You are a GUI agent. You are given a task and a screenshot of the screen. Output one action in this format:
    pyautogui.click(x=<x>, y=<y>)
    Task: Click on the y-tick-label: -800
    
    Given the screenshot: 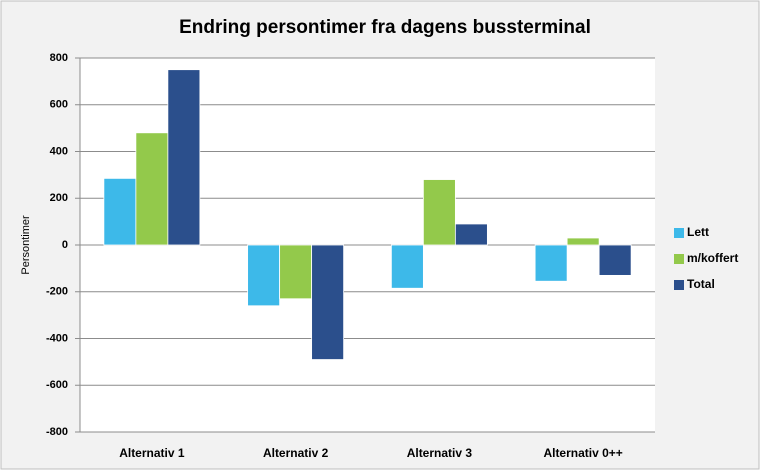 What is the action you would take?
    pyautogui.click(x=57, y=432)
    